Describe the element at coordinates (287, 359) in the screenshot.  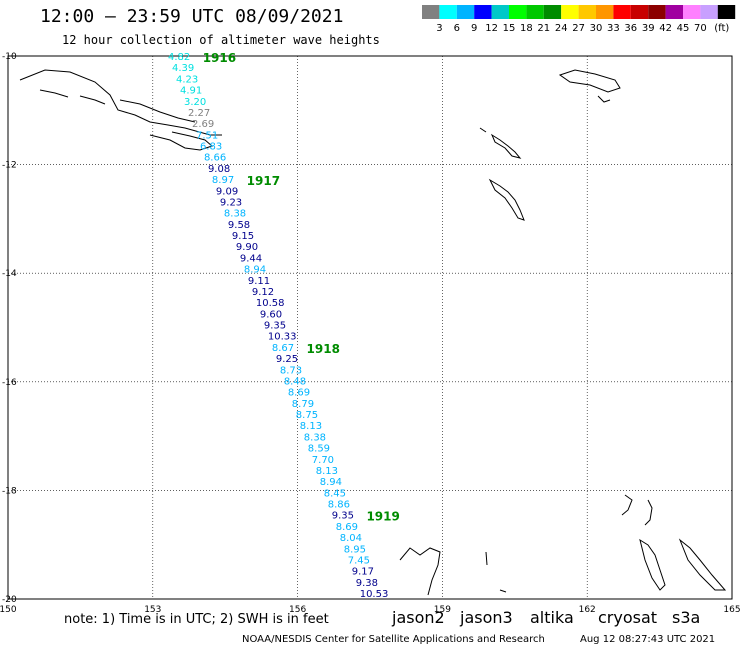
I see `swh-value: 9.25` at that location.